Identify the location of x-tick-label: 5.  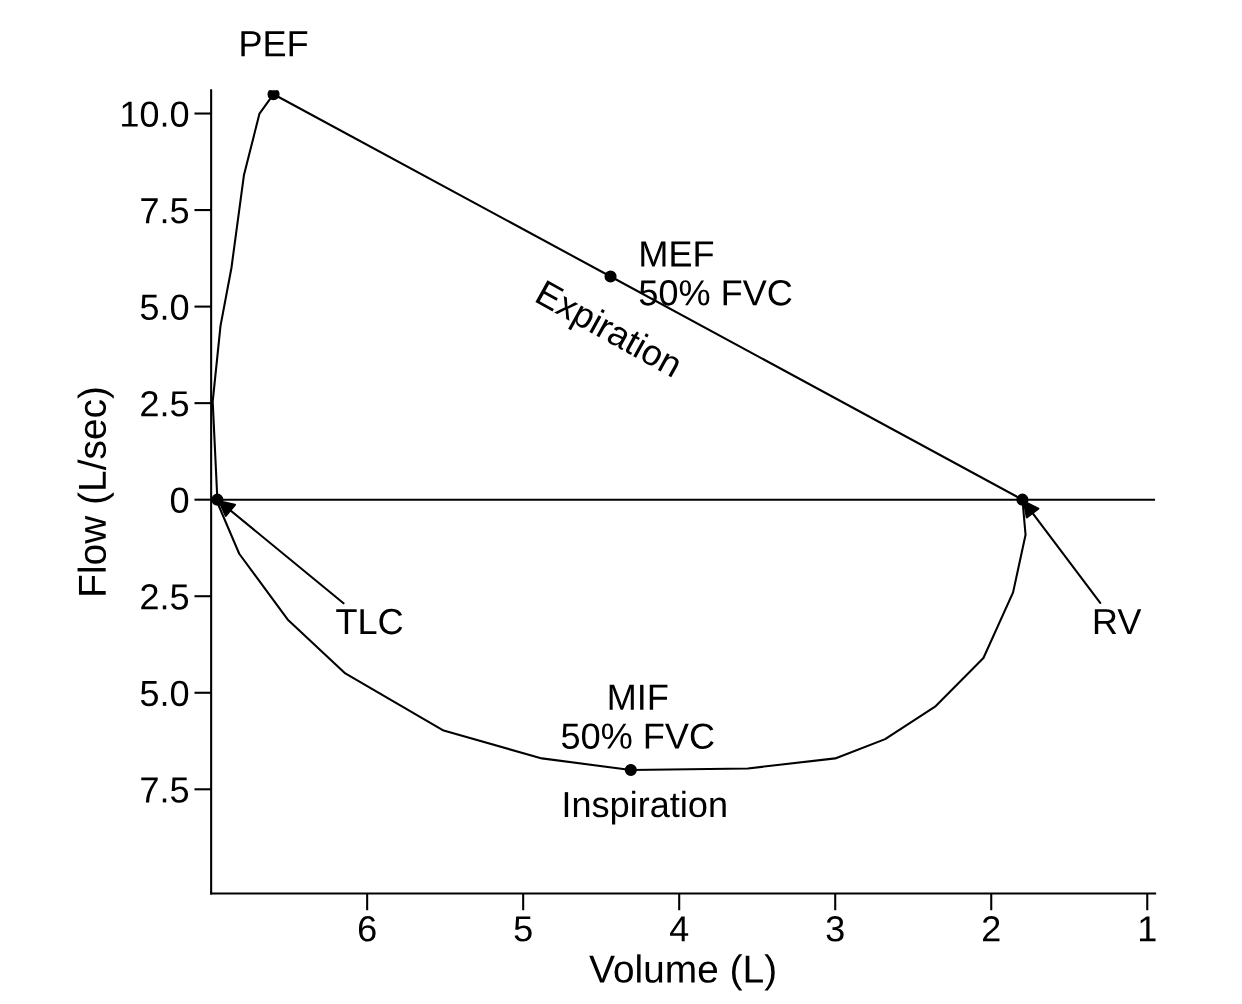
(523, 929).